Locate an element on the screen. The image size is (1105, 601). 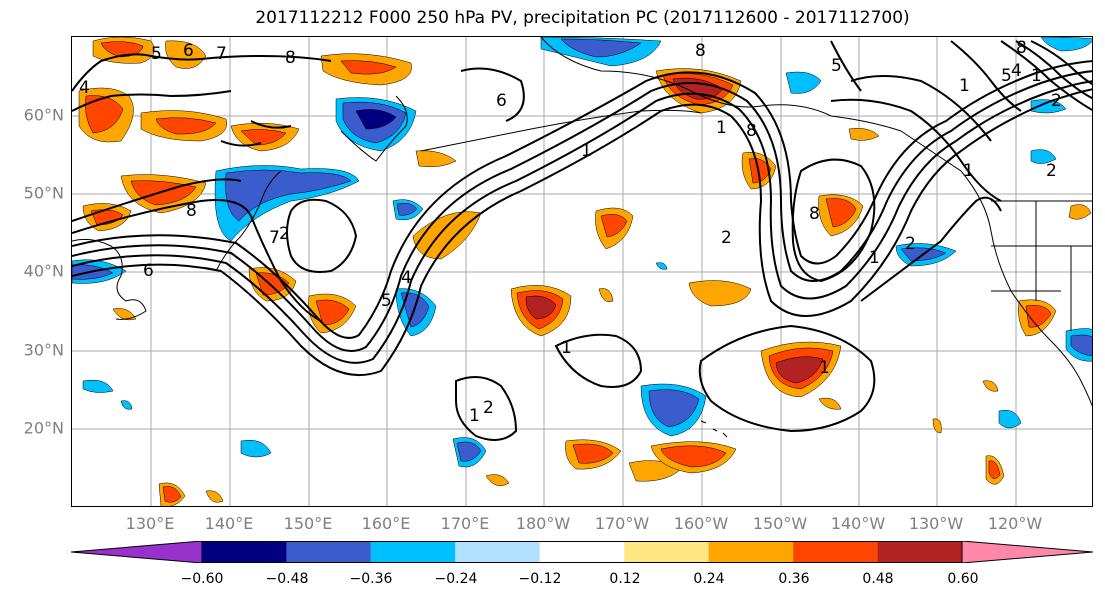
coastline-aleutians is located at coordinates (561, 130).